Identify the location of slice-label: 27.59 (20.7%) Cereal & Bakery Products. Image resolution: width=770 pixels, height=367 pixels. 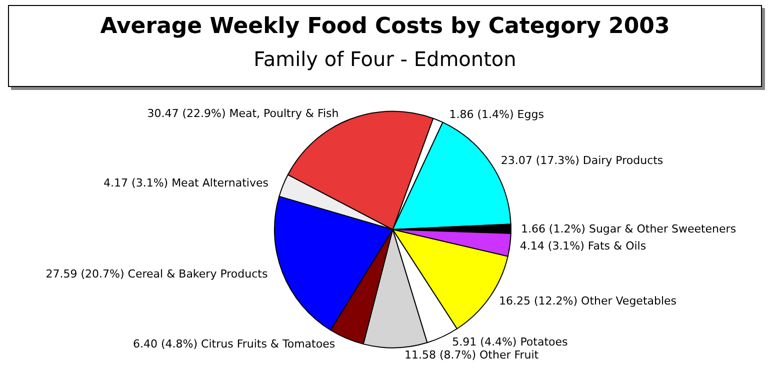
(157, 274).